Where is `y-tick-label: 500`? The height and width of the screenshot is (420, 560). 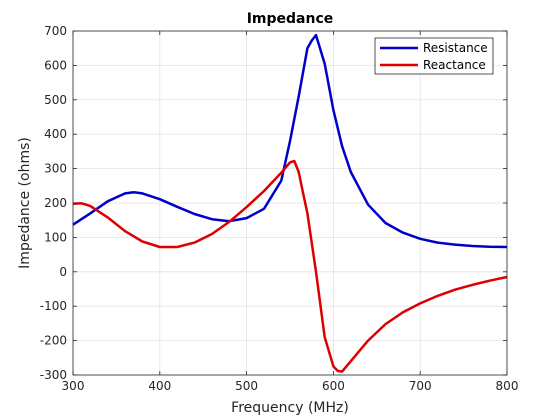 y-tick-label: 500 is located at coordinates (55, 100).